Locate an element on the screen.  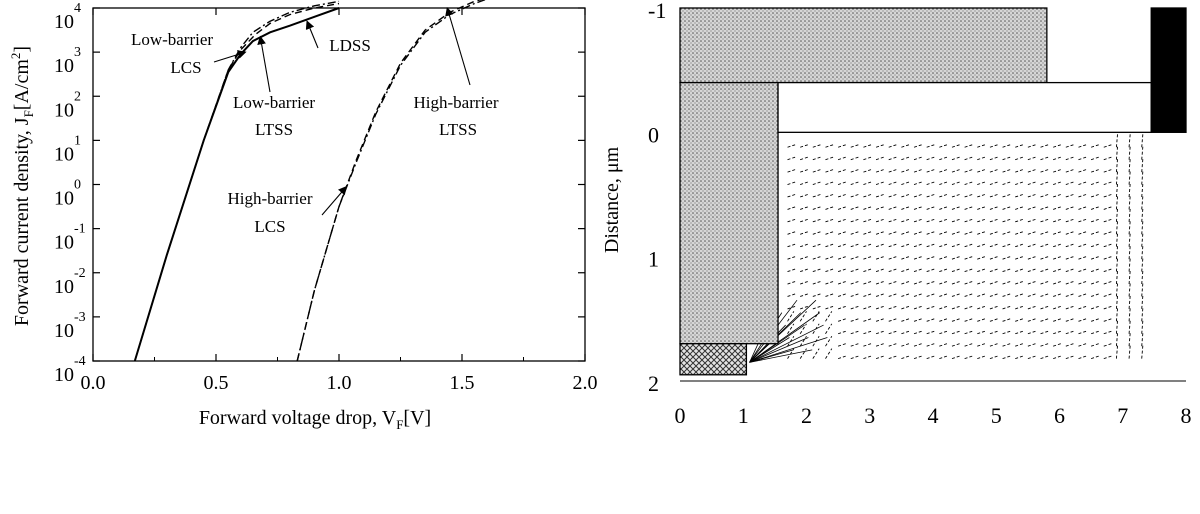
diagram-x-tick-label: 1 is located at coordinates (743, 415).